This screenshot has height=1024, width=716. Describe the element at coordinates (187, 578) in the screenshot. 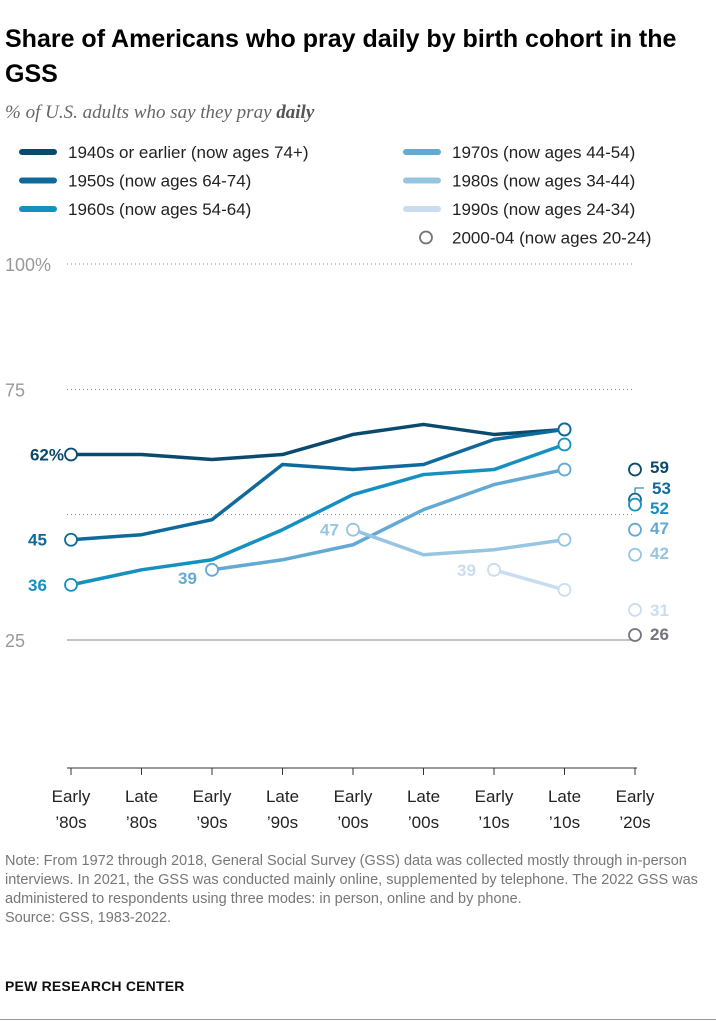

I see `start-label-3: 39` at that location.